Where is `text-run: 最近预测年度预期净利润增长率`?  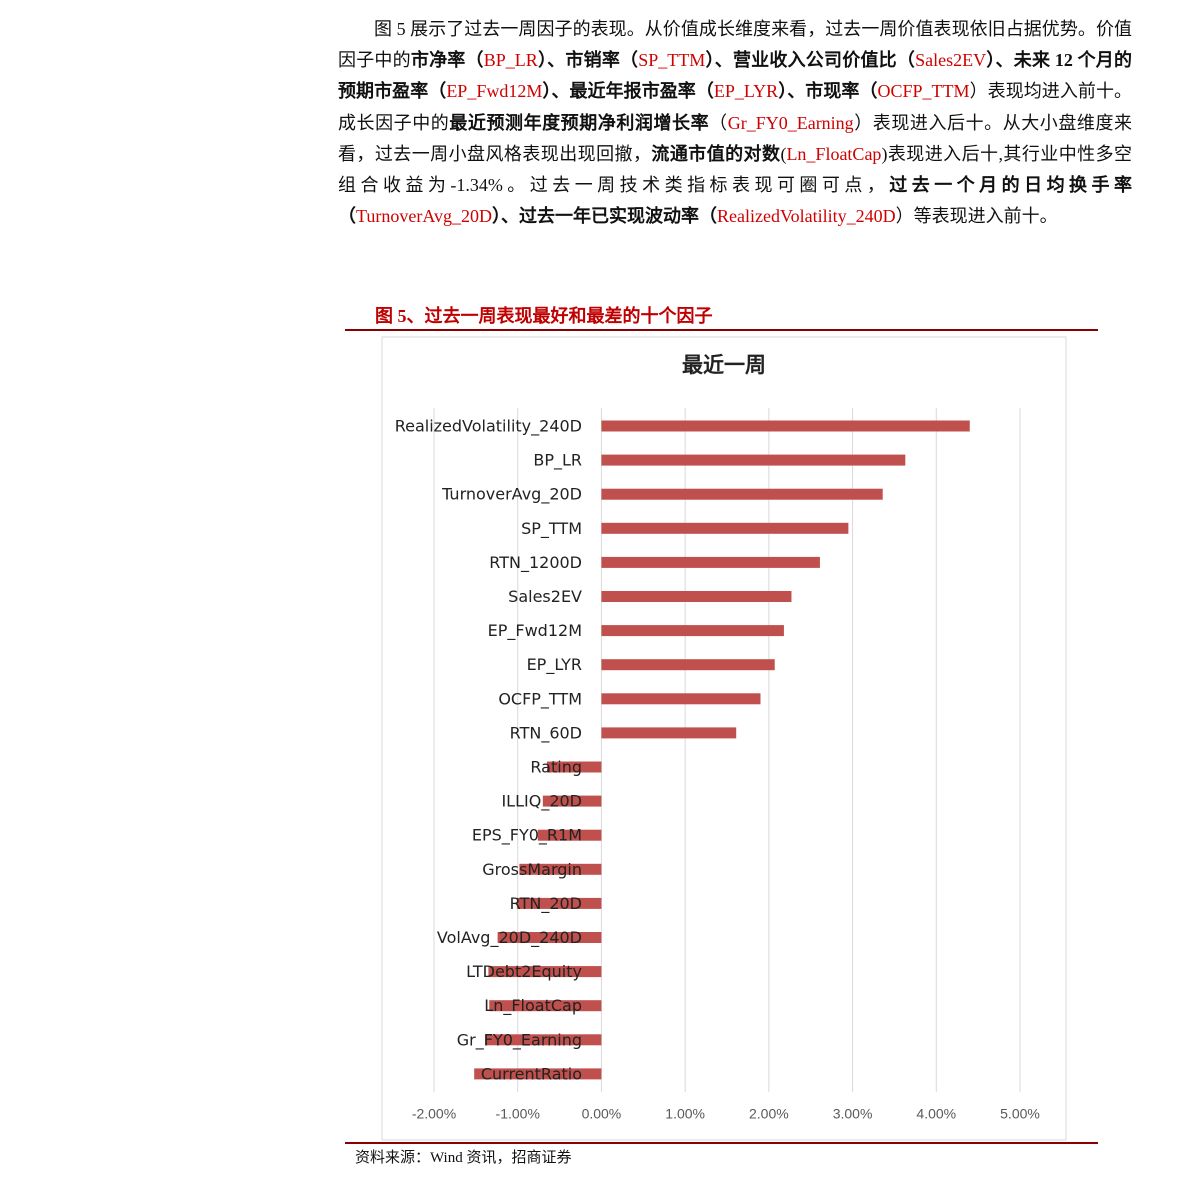 text-run: 最近预测年度预期净利润增长率 is located at coordinates (579, 122).